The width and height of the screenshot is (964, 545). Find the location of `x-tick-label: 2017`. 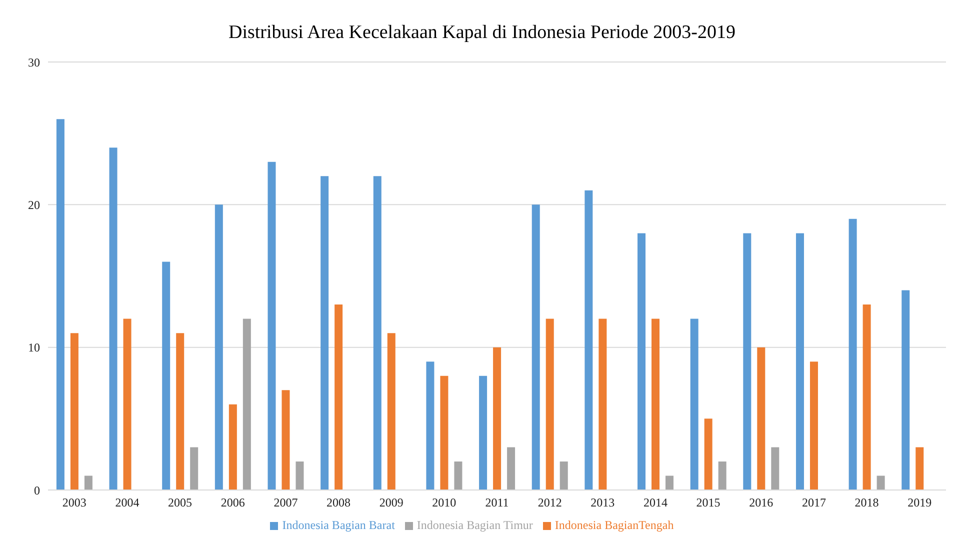

x-tick-label: 2017 is located at coordinates (814, 503).